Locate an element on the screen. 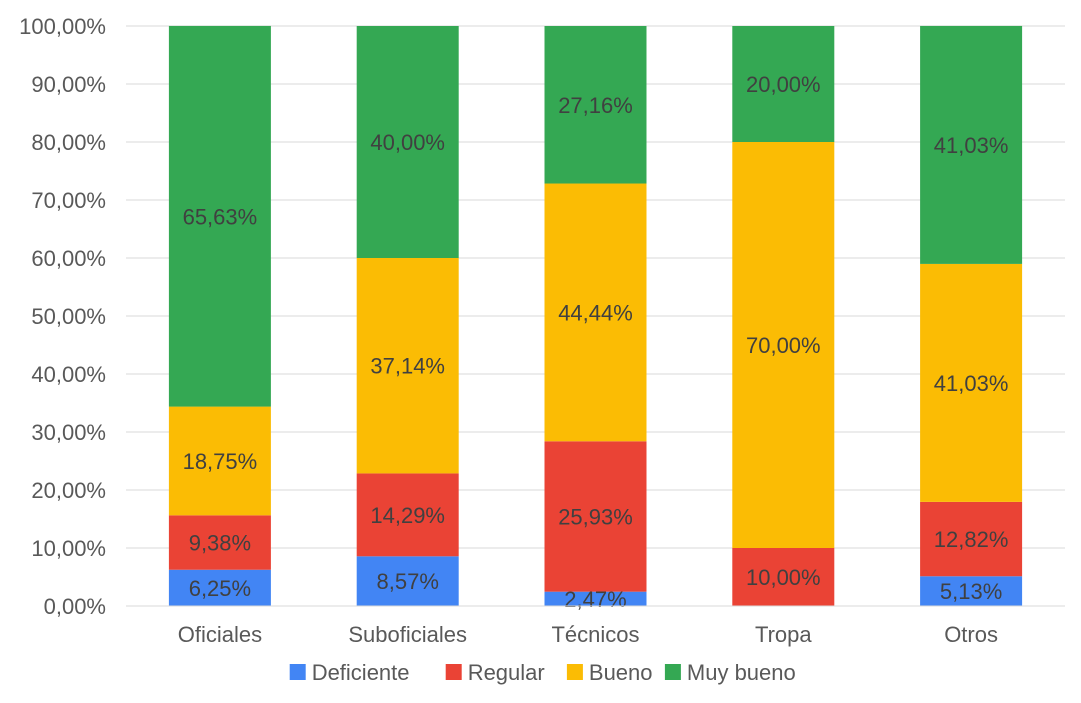 The height and width of the screenshot is (703, 1081). data-label: 12,82% is located at coordinates (971, 539).